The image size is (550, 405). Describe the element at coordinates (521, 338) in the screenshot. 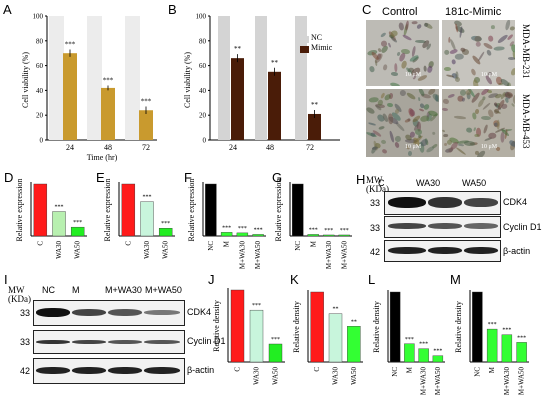

I see `sig-label-m-3: ***` at that location.